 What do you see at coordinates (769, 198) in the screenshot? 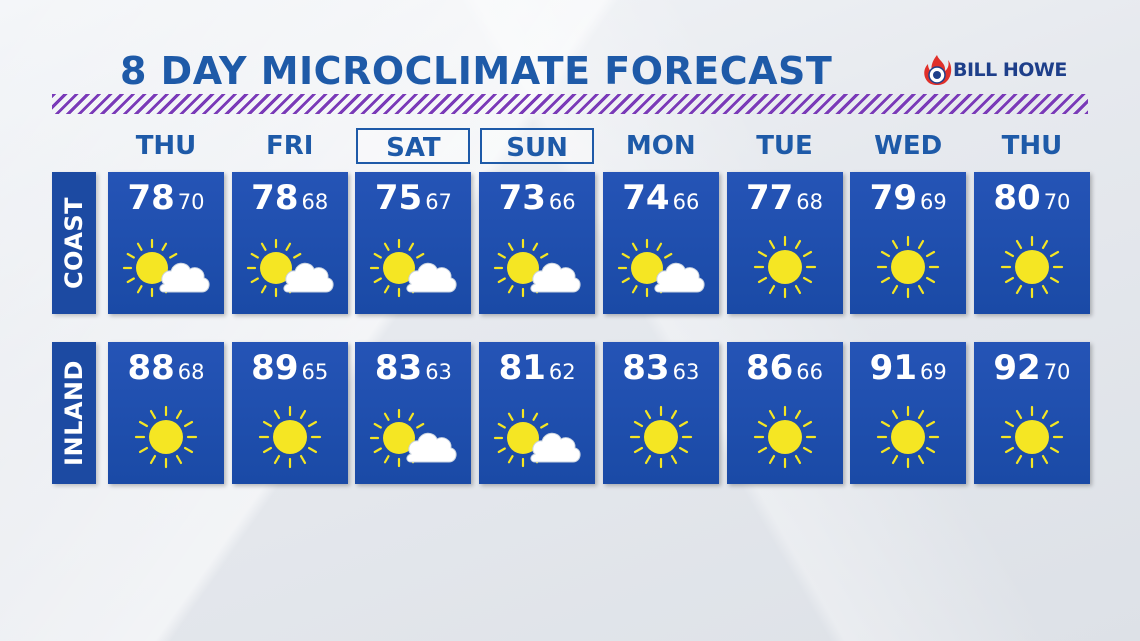
I see `high-temp: 77` at bounding box center [769, 198].